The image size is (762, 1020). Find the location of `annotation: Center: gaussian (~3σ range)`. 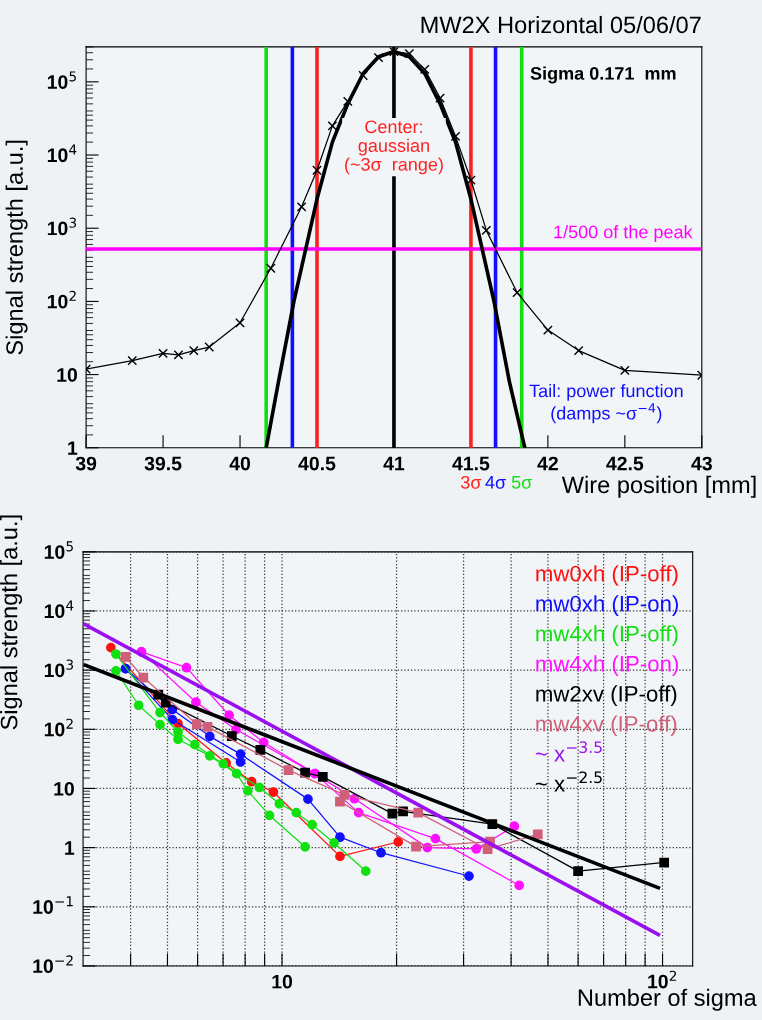

annotation: Center: gaussian (~3σ range) is located at coordinates (394, 147).